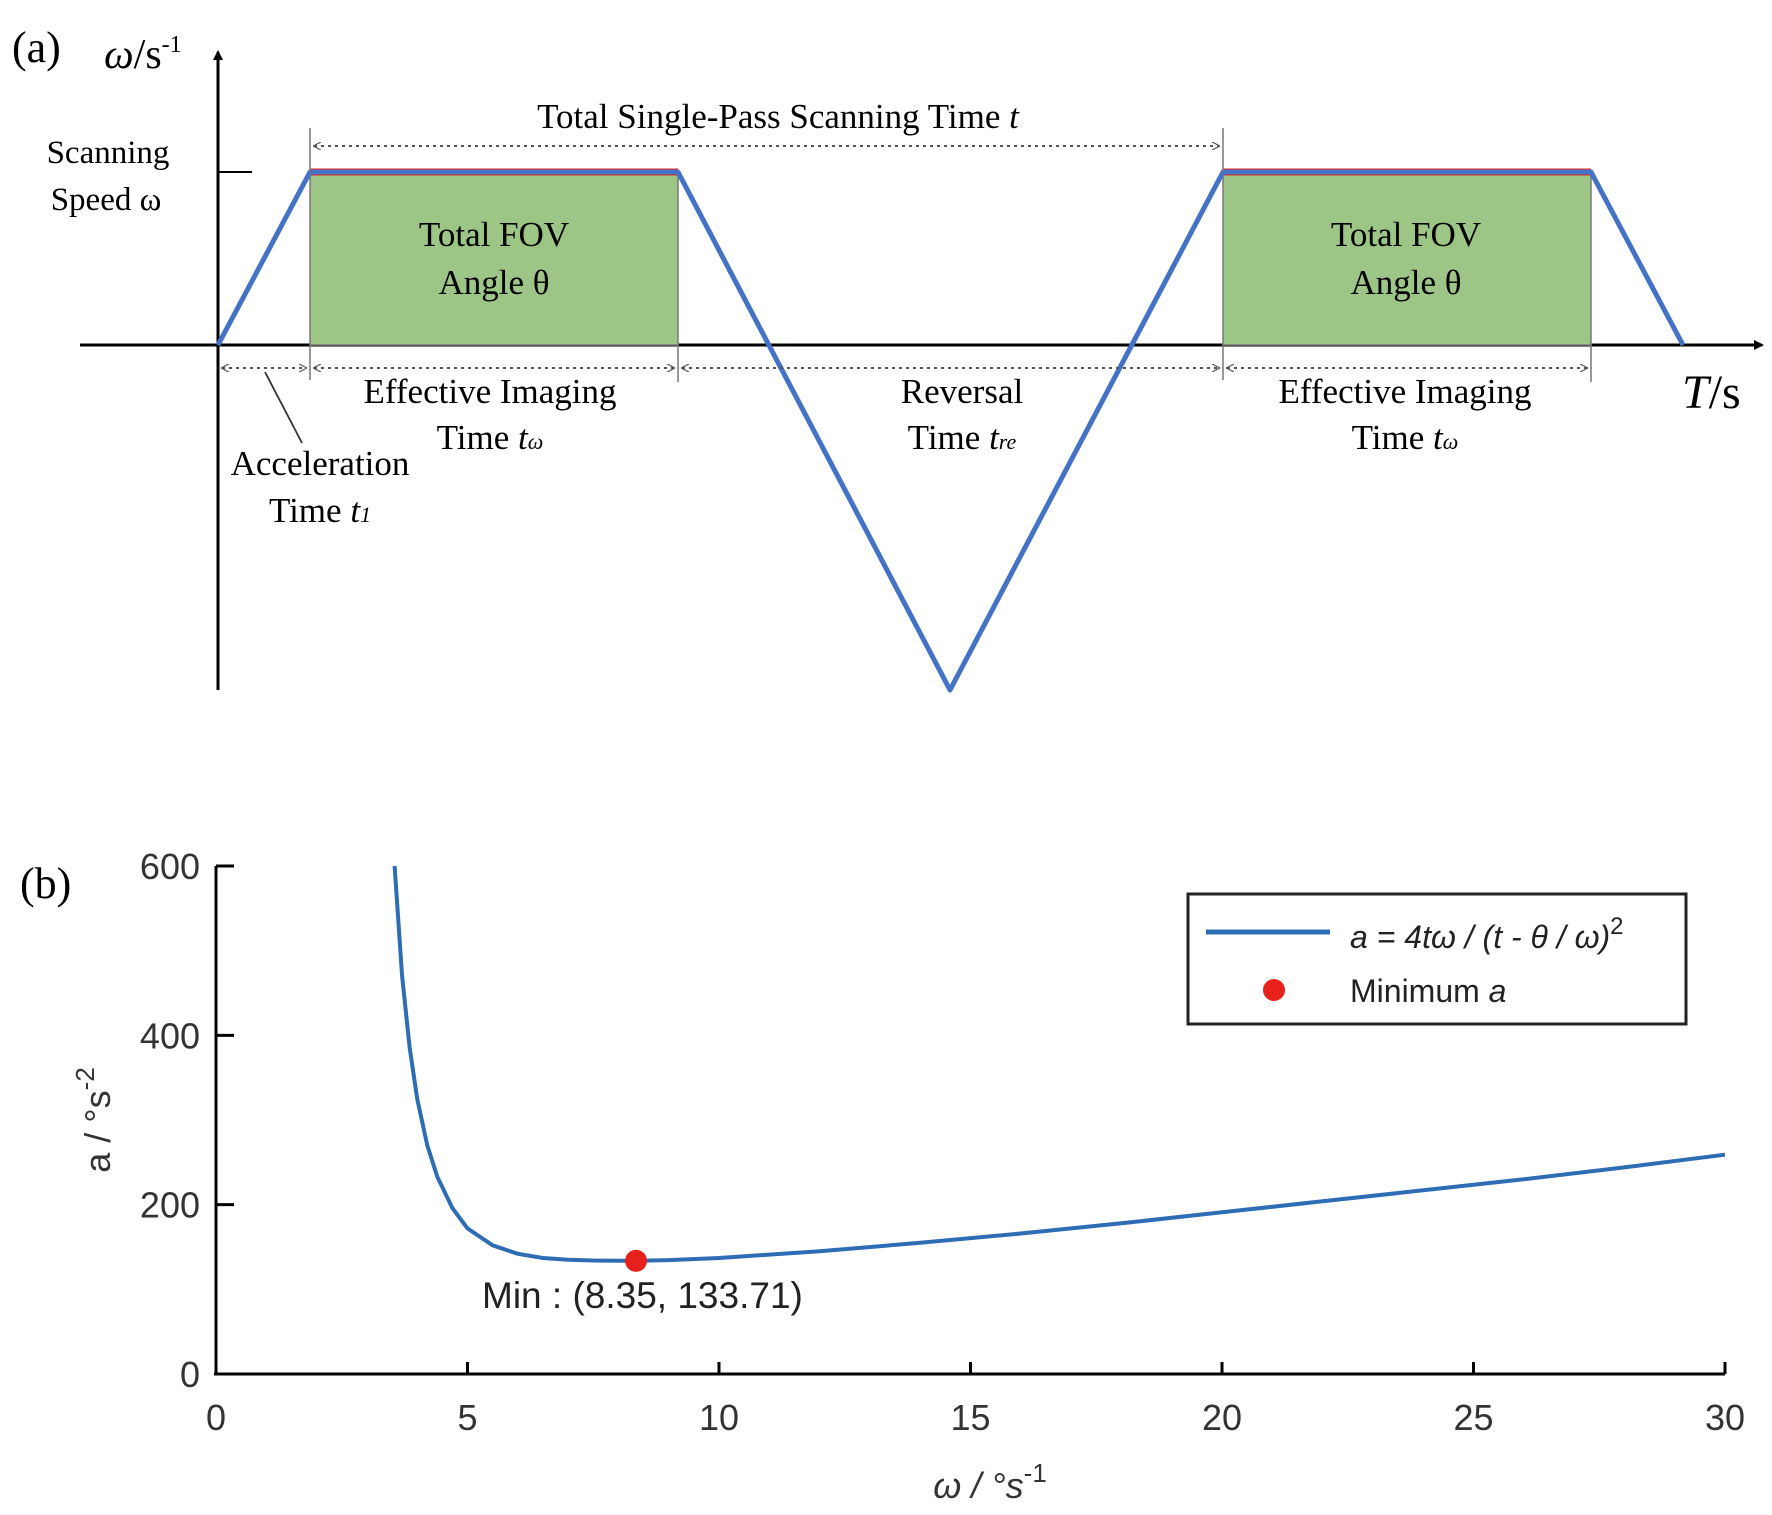 Image resolution: width=1772 pixels, height=1515 pixels. What do you see at coordinates (1697, 392) in the screenshot?
I see `T-symbol: T` at bounding box center [1697, 392].